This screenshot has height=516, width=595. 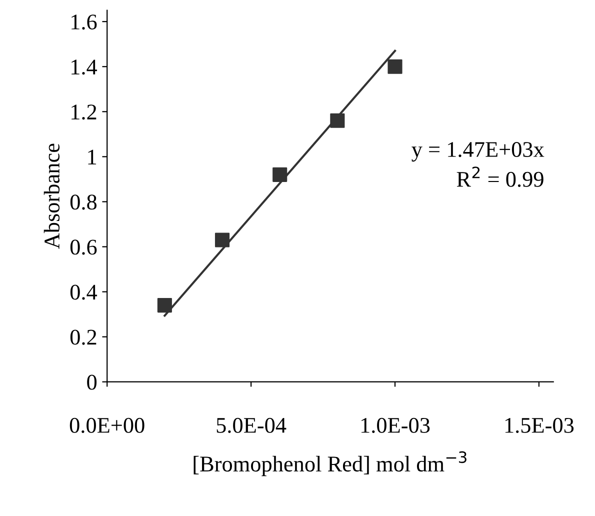 What do you see at coordinates (84, 112) in the screenshot?
I see `y-tick-label: 1.2` at bounding box center [84, 112].